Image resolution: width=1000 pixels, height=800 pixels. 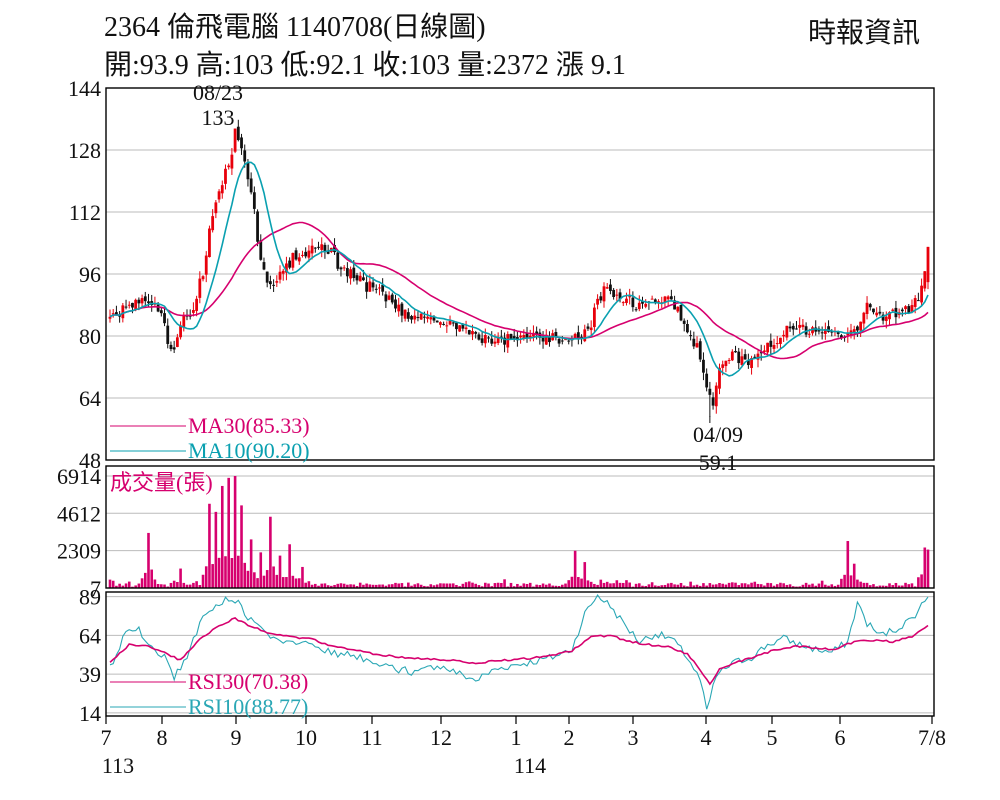 I want to click on volume-bars, so click(x=519, y=532).